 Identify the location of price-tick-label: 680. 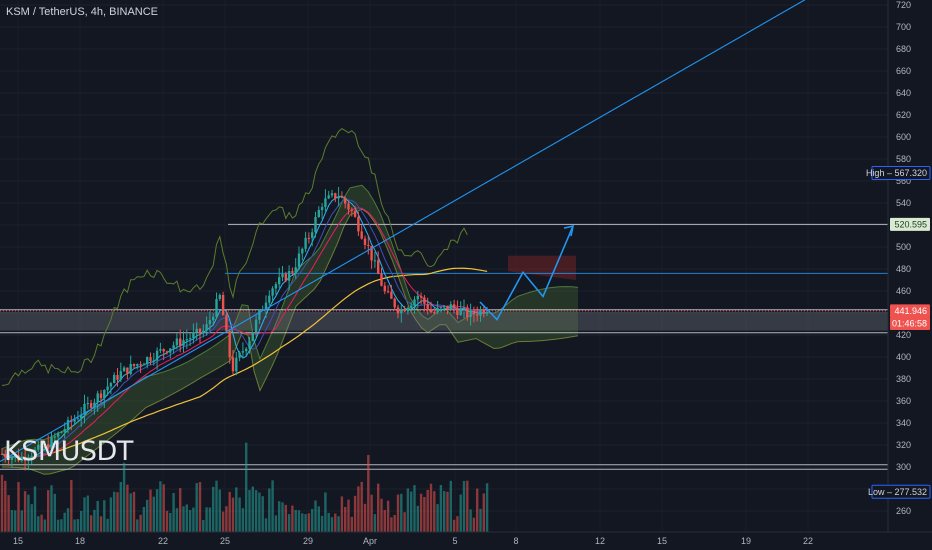
(903, 49).